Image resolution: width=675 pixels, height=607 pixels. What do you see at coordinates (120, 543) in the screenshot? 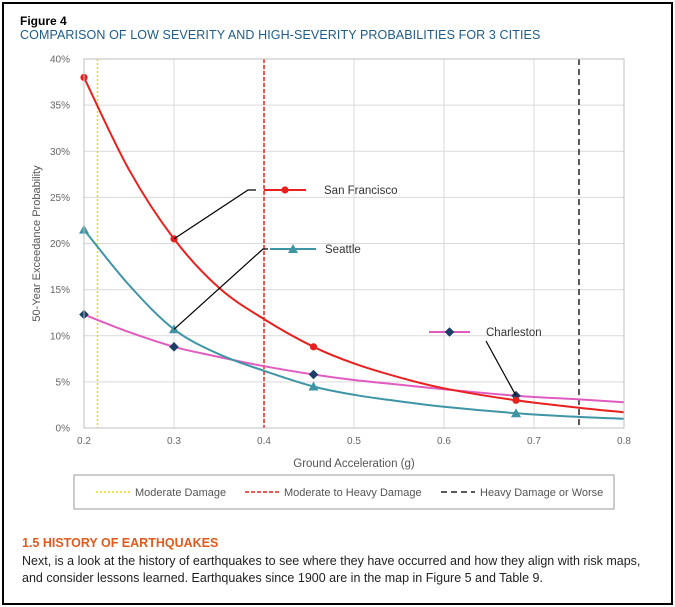
I see `section-heading: 1.5 HISTORY OF EARTHQUAKES` at bounding box center [120, 543].